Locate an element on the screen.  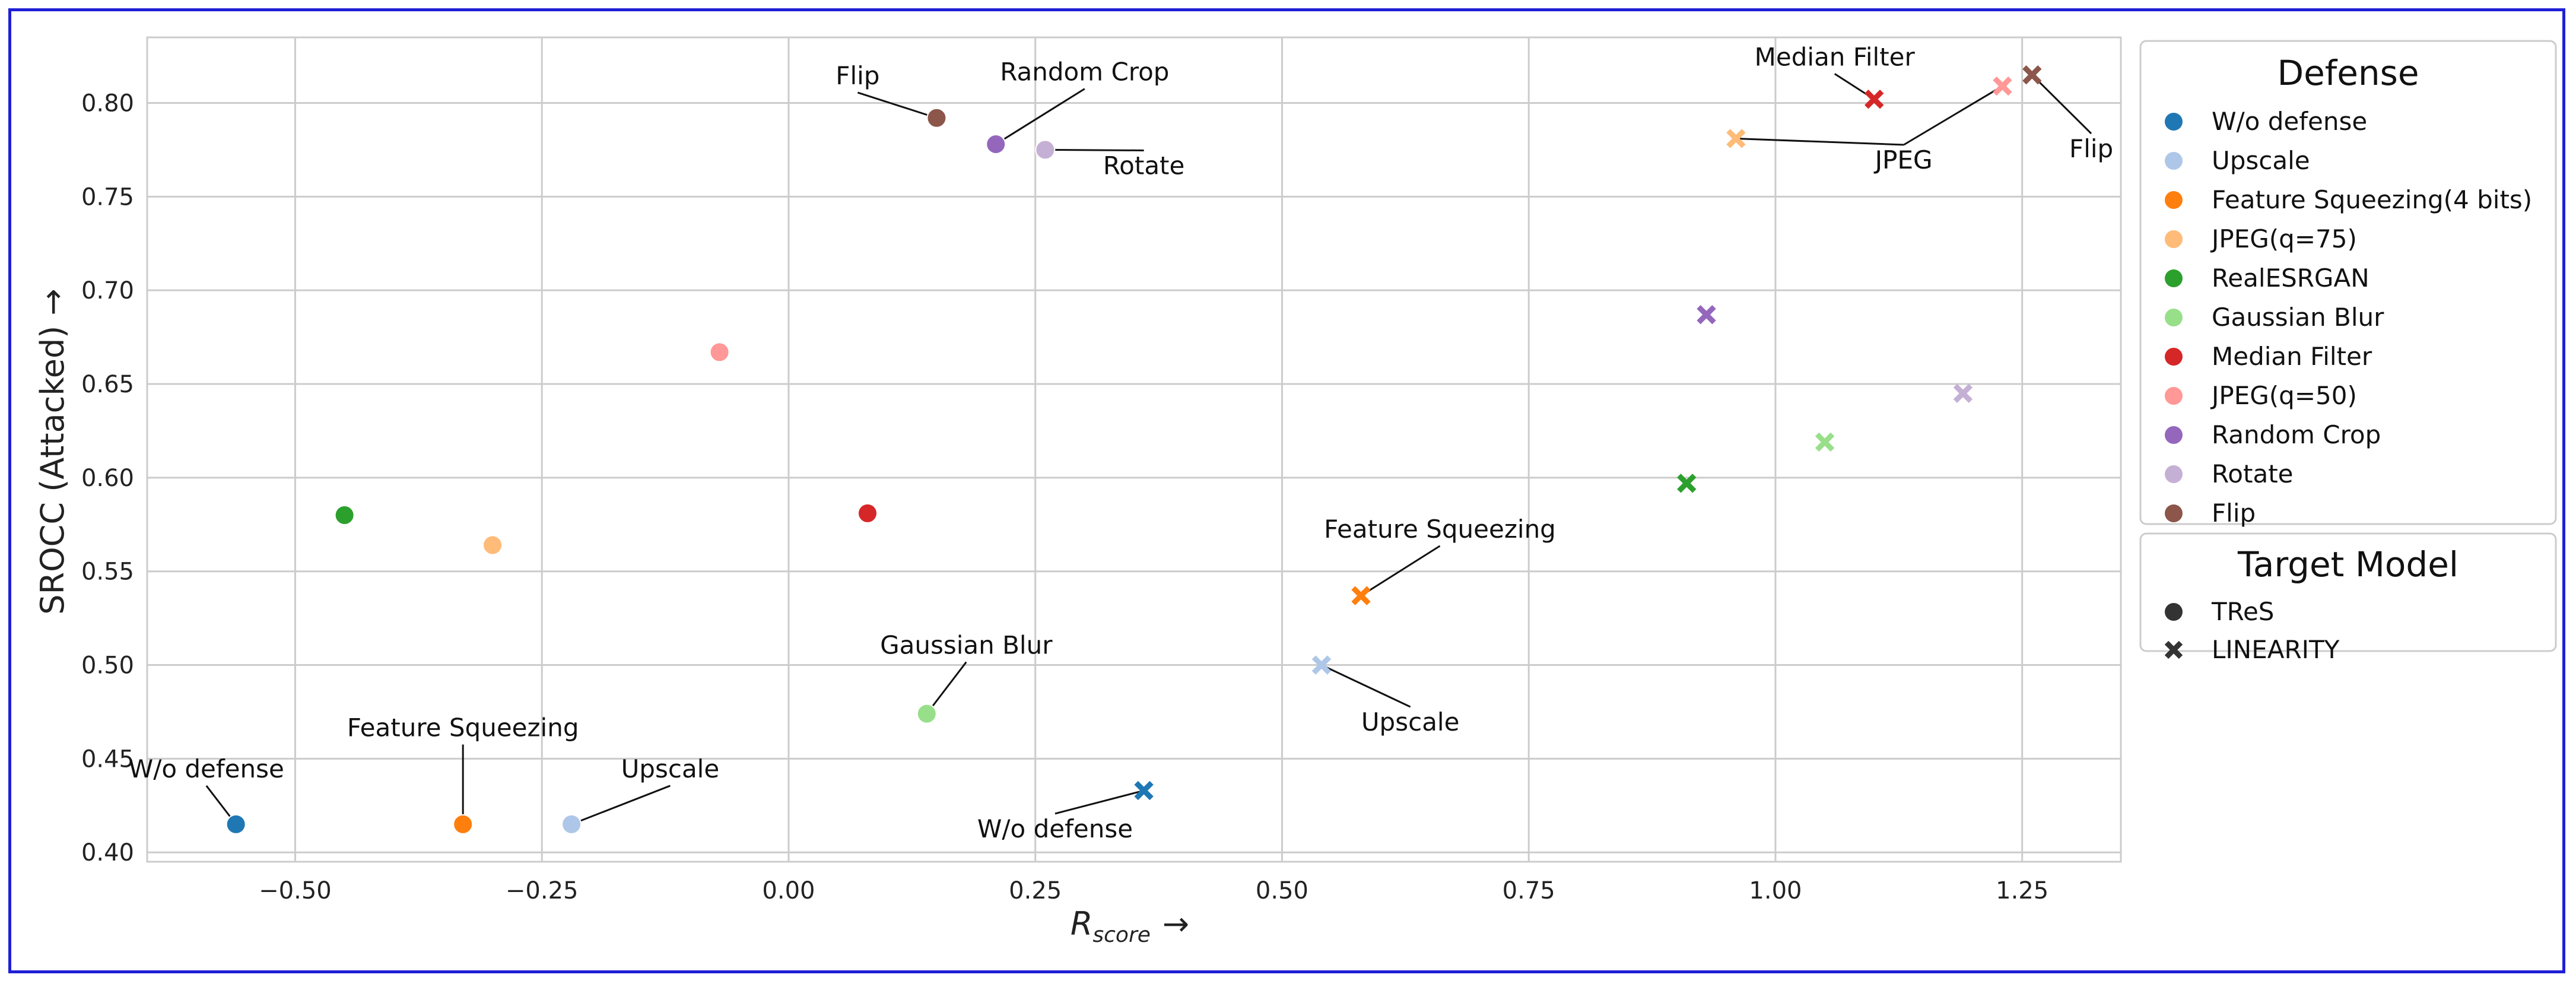
model-legend-box is located at coordinates (2348, 592).